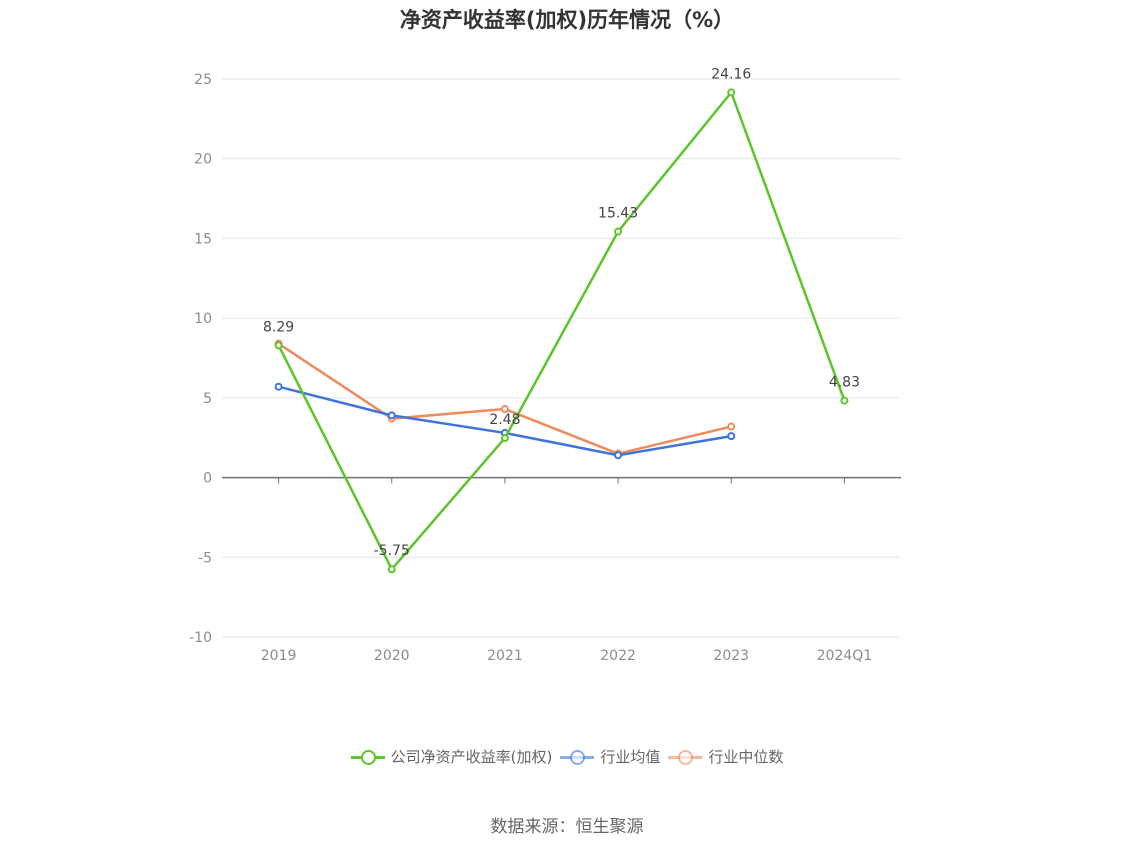 This screenshot has width=1134, height=849. I want to click on y-tick-label: 10, so click(203, 319).